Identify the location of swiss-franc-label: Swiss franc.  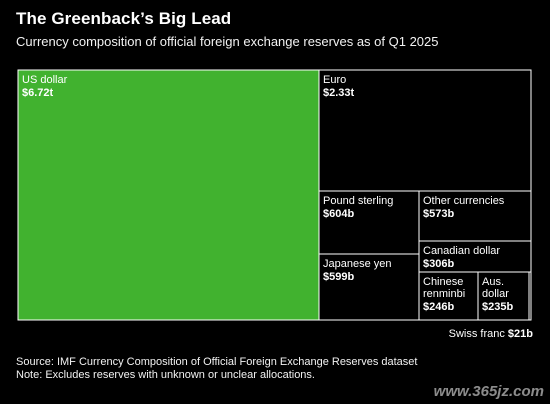
(476, 334).